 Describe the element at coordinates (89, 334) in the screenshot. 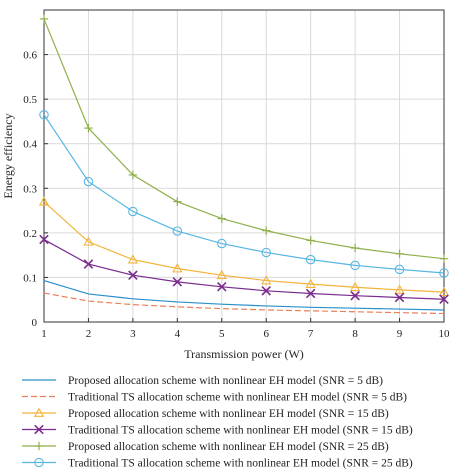

I see `x-tick-label: 2` at that location.